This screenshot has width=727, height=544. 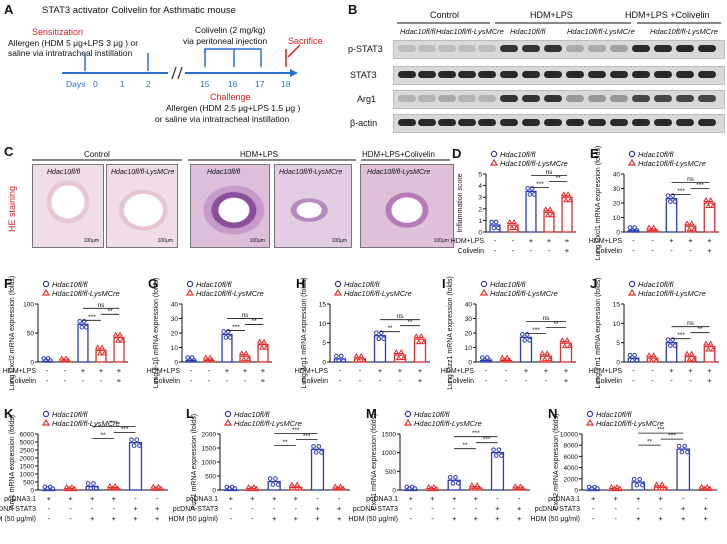 I want to click on y-tick-label: 4000, so click(x=571, y=468).